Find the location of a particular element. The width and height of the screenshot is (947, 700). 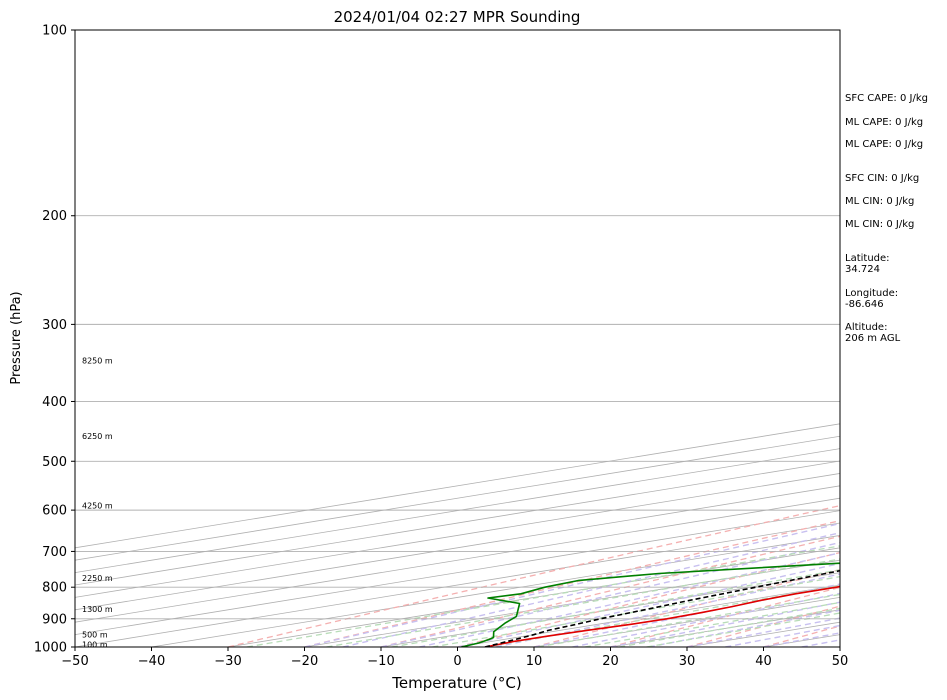

longitude-label: Longitude: -86.646 is located at coordinates (872, 299).